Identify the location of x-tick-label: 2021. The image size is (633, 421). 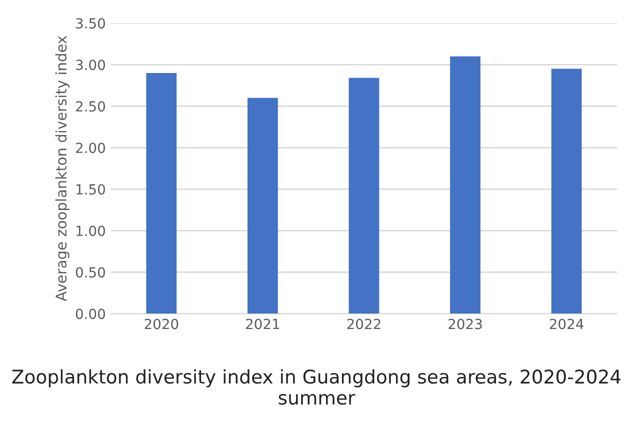
(263, 324).